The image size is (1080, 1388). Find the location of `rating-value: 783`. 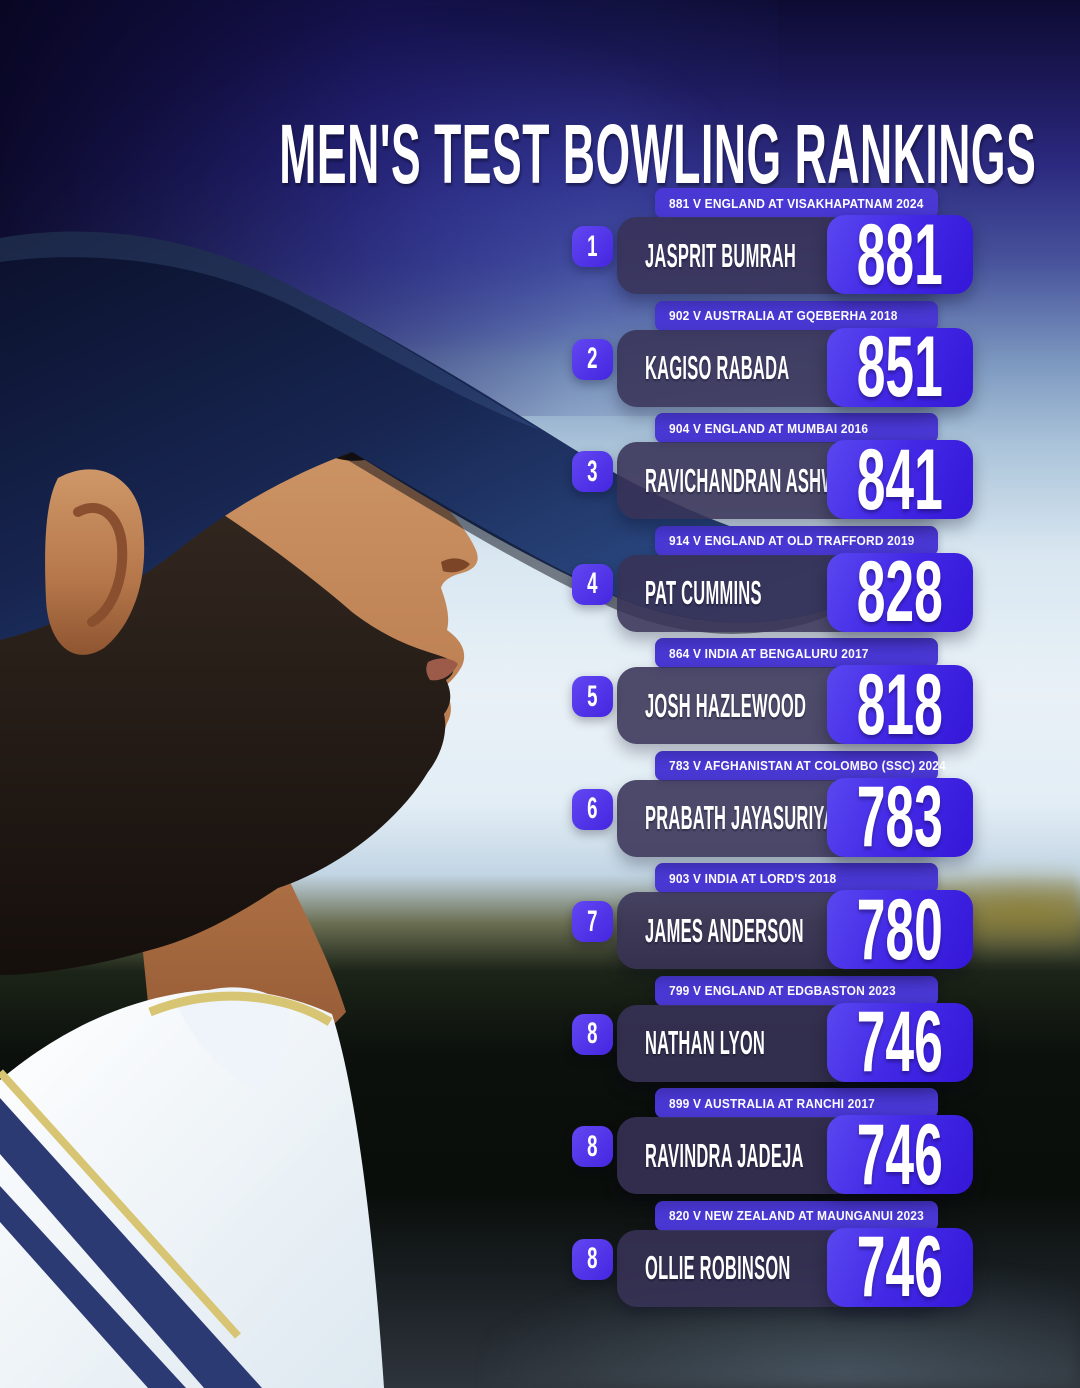

rating-value: 783 is located at coordinates (900, 817).